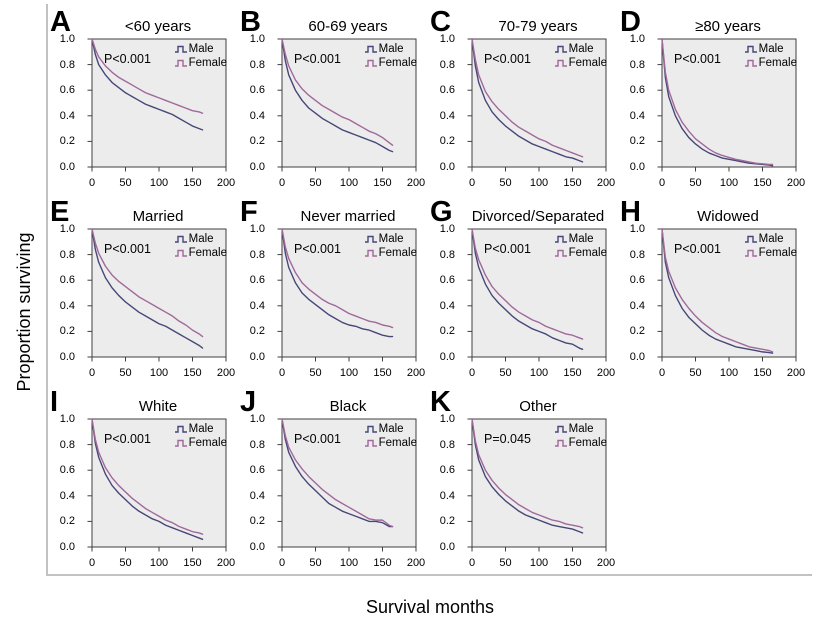 The image size is (819, 630). I want to click on figure-frame-left, so click(47, 290).